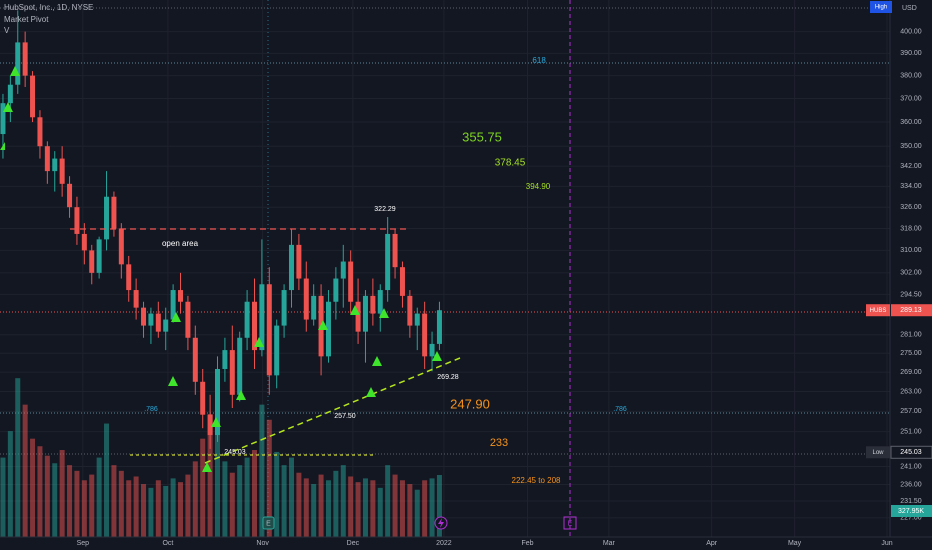 This screenshot has width=932, height=550. Describe the element at coordinates (262, 543) in the screenshot. I see `x-tick-label: Nov` at that location.